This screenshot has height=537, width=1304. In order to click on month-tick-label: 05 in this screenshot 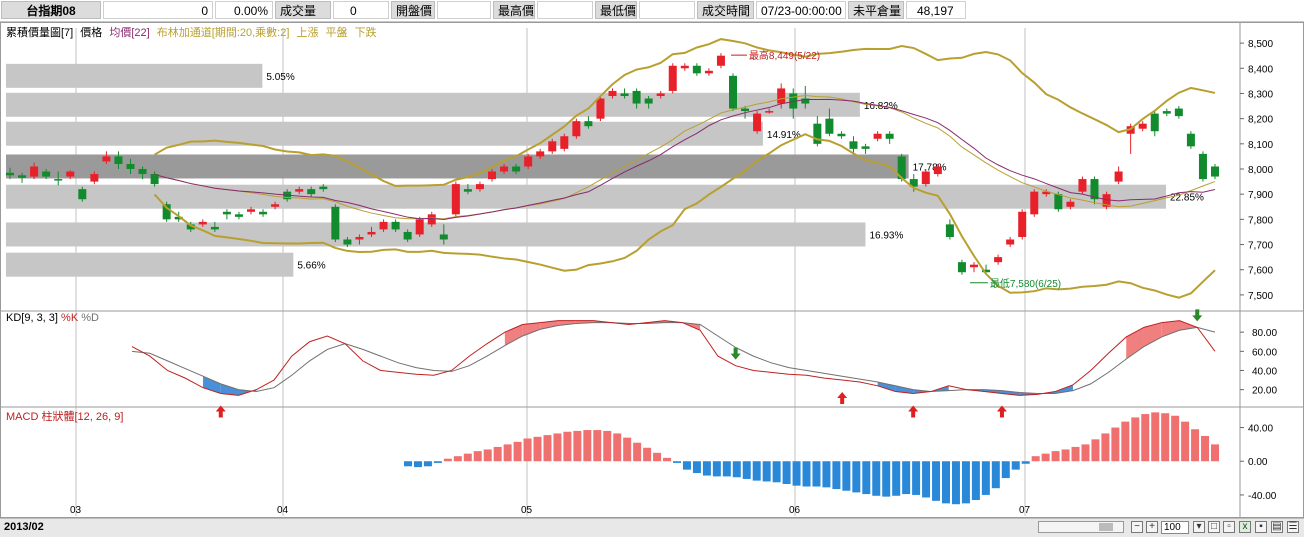, I will do `click(527, 510)`.